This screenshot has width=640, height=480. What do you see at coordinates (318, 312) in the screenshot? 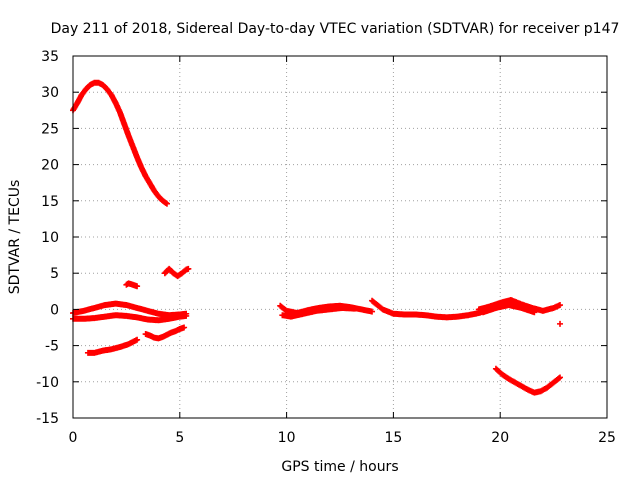
I see `series-midday-pass-b` at bounding box center [318, 312].